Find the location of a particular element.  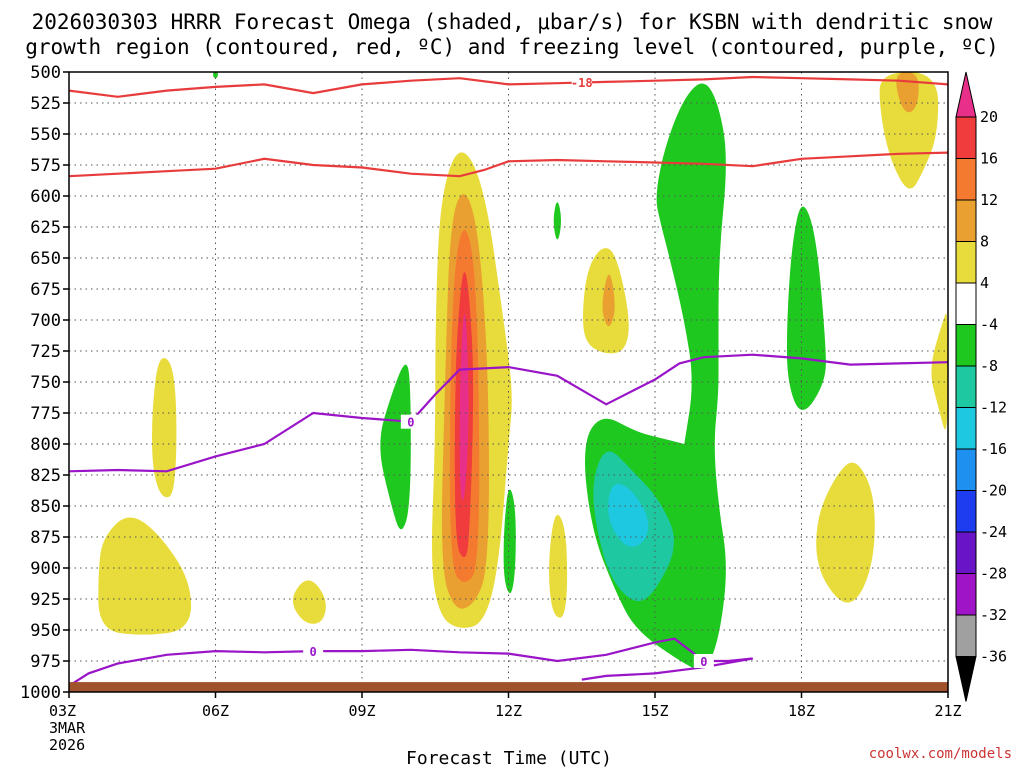

dgz-contour-label-bg is located at coordinates (581, 81).